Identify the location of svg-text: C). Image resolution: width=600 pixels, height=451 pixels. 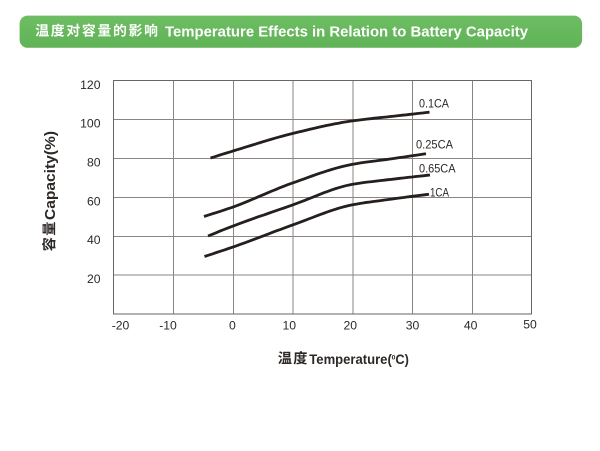
(402, 359).